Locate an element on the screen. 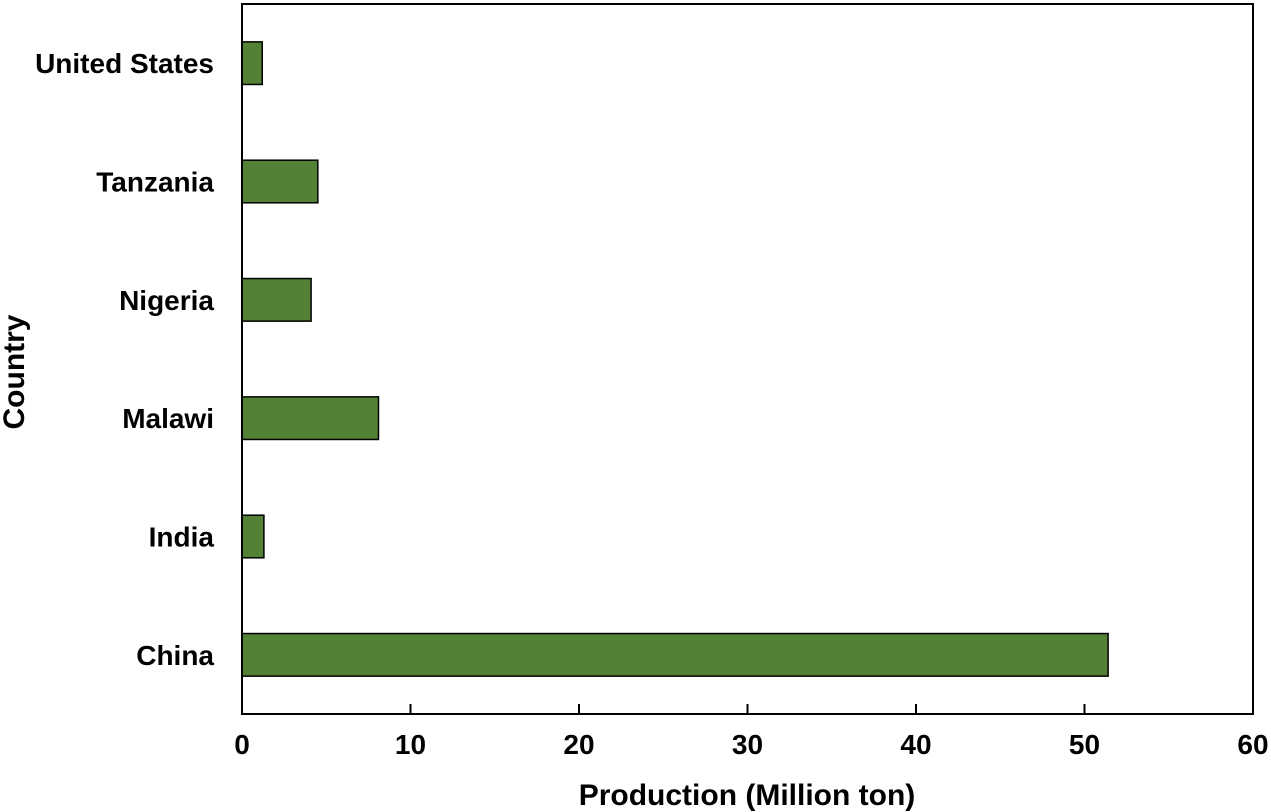  x-axis-ticks: 0 10 20 30 40 50 60 is located at coordinates (751, 732).